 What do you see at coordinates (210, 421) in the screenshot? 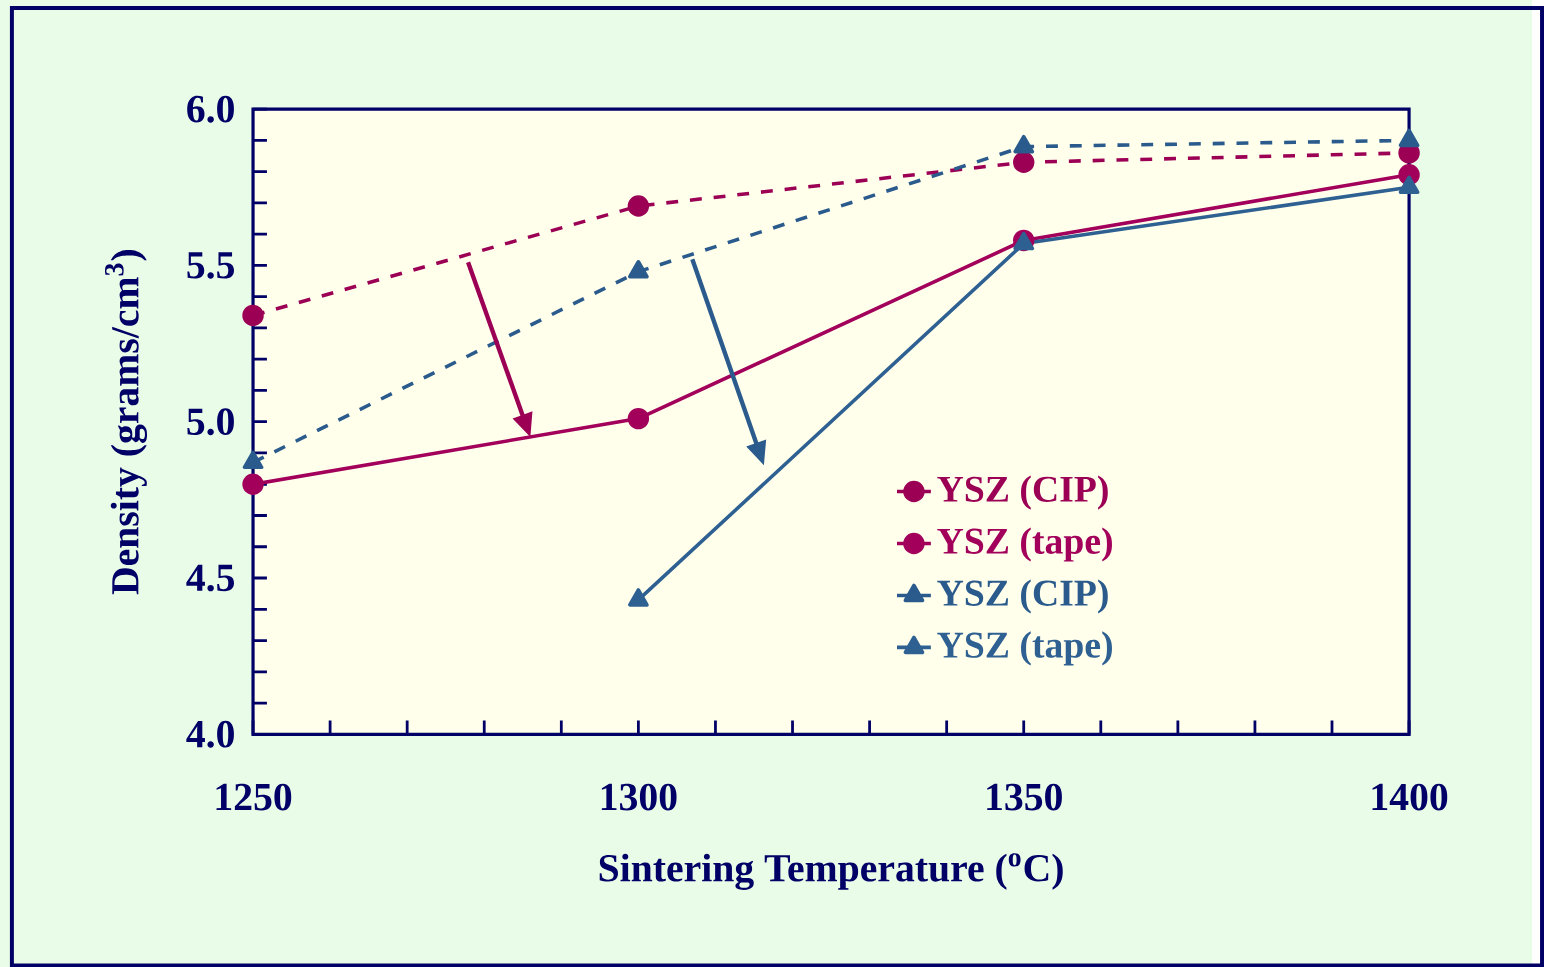
I see `y-tick-label: 5.0` at bounding box center [210, 421].